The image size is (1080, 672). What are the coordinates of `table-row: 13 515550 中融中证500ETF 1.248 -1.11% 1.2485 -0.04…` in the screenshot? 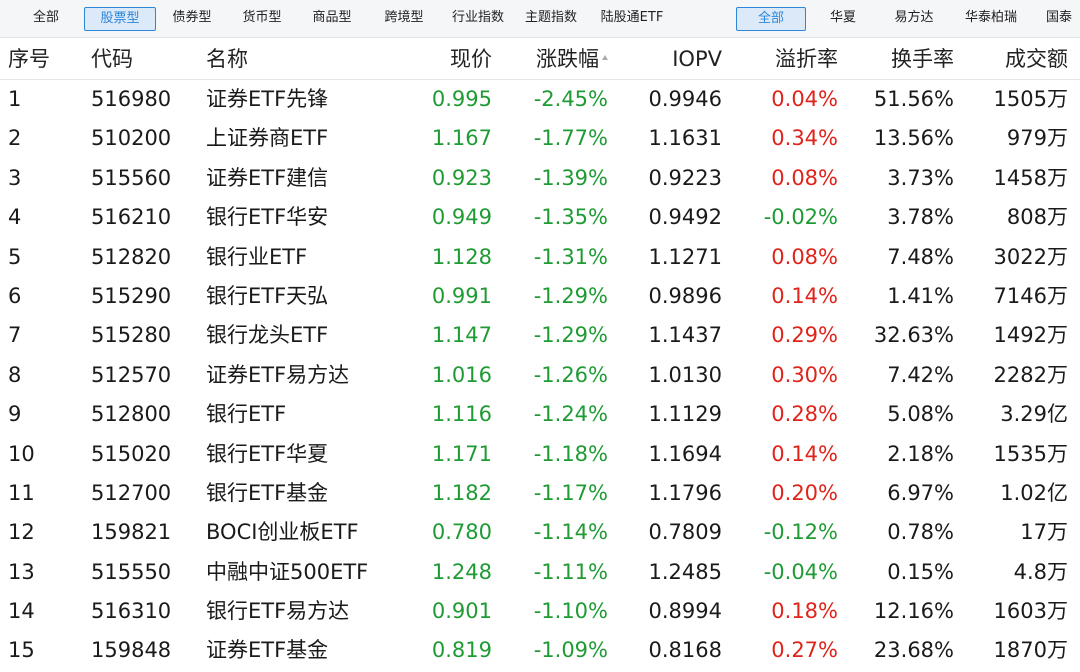 It's located at (540, 572).